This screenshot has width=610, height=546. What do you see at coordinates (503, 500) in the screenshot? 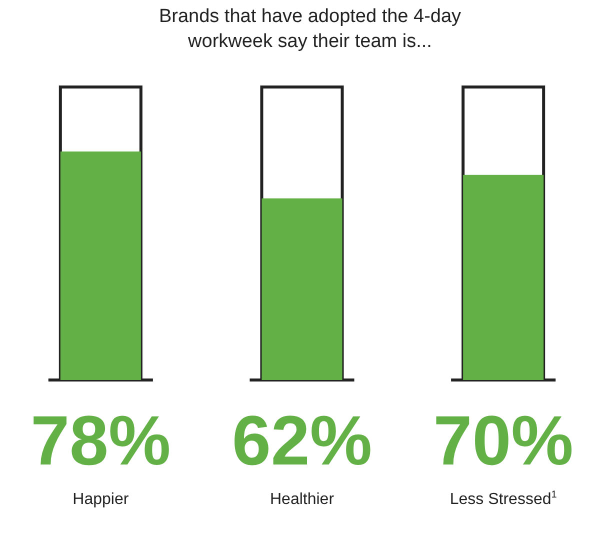
I see `x-tick-label: Less Stressed$^{1}$` at bounding box center [503, 500].